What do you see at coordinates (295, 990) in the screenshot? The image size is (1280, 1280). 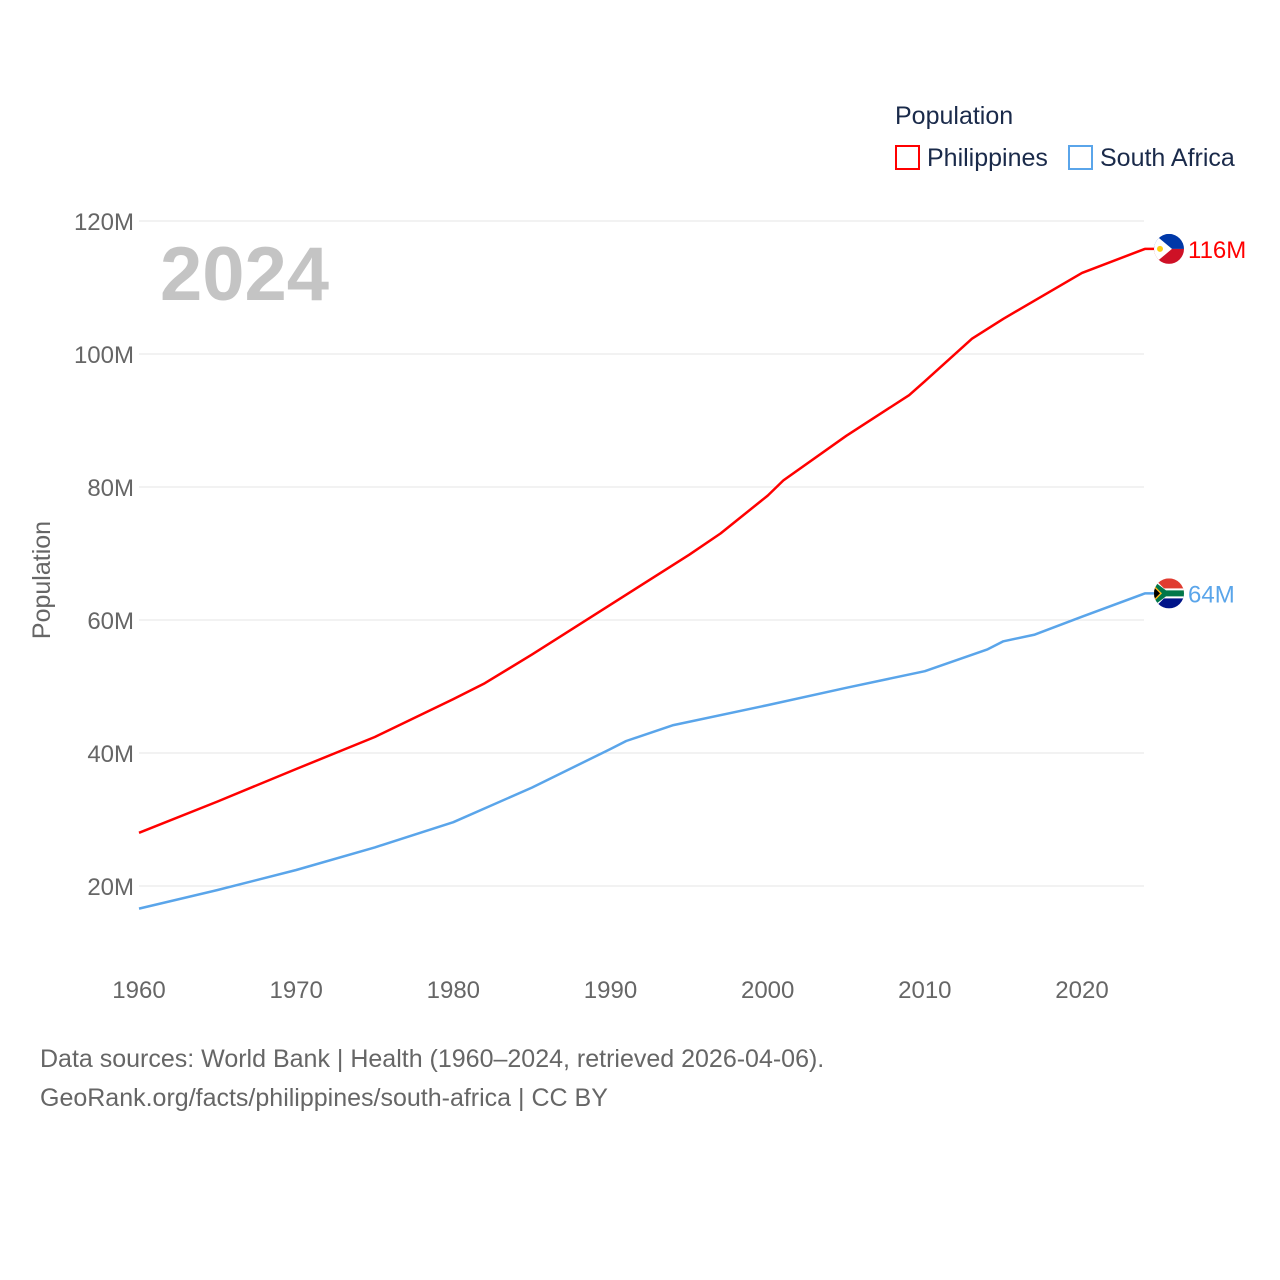 I see `x-tick-label: 1970` at bounding box center [295, 990].